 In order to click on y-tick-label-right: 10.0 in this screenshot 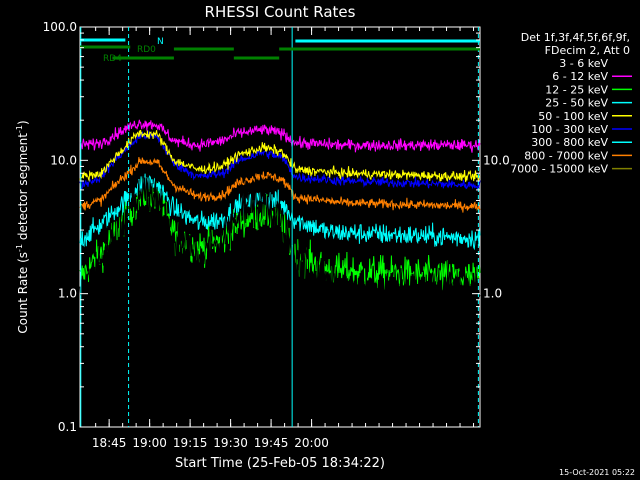, I will do `click(496, 160)`.